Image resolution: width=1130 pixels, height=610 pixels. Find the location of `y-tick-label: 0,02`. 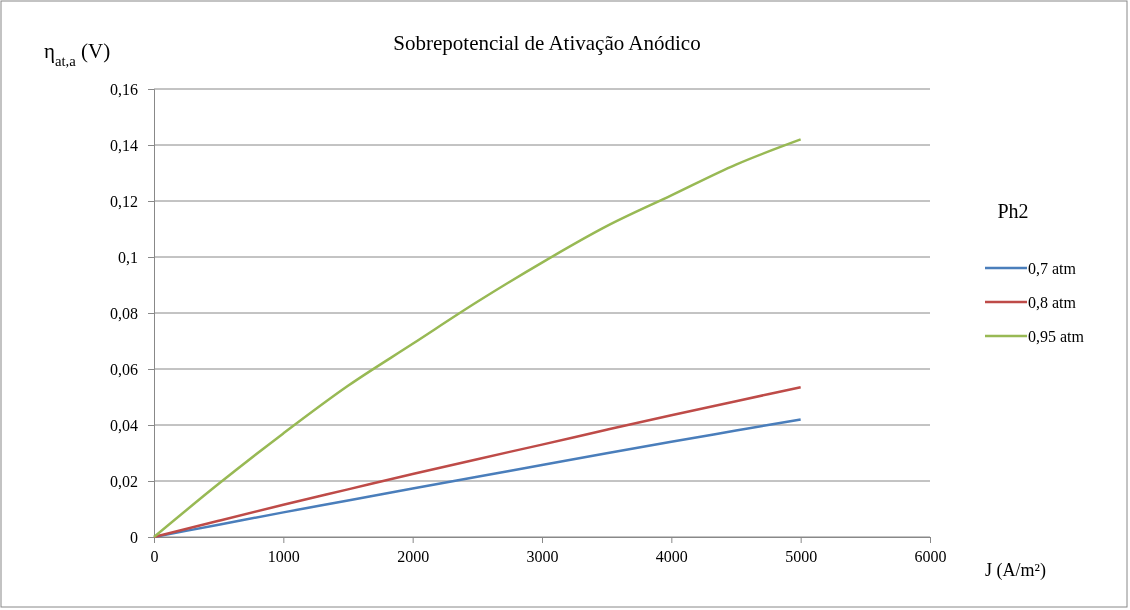

y-tick-label: 0,02 is located at coordinates (124, 481).